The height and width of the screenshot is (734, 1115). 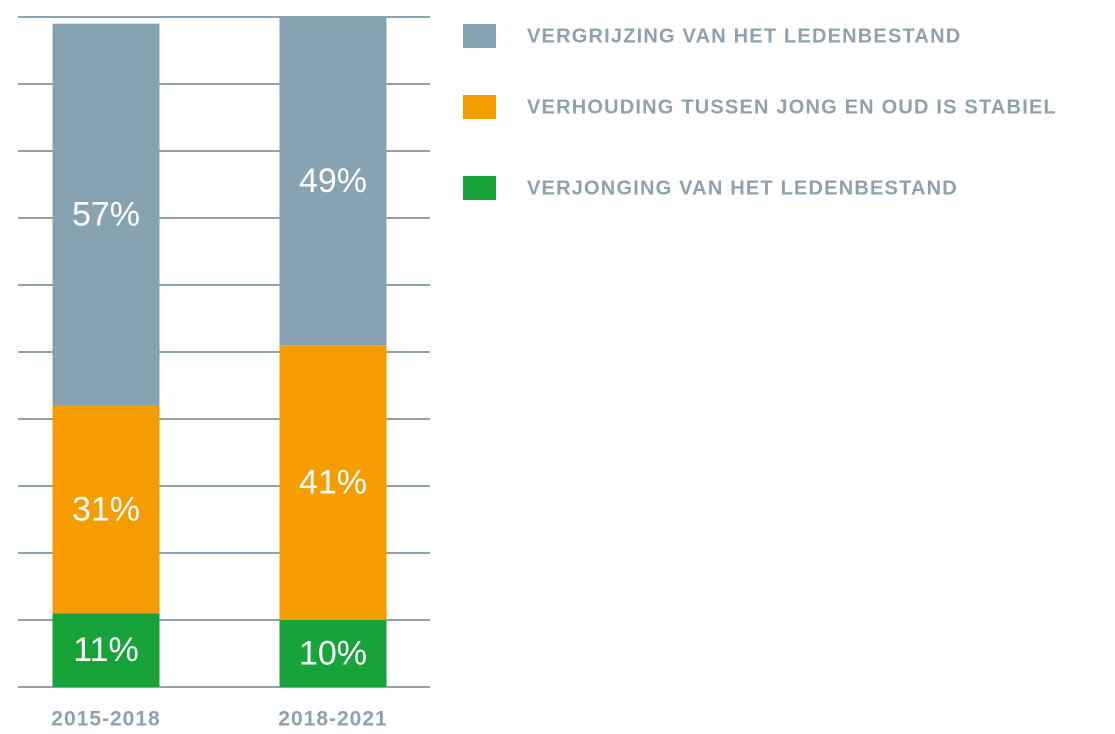 I want to click on value-label: 49%, so click(x=333, y=181).